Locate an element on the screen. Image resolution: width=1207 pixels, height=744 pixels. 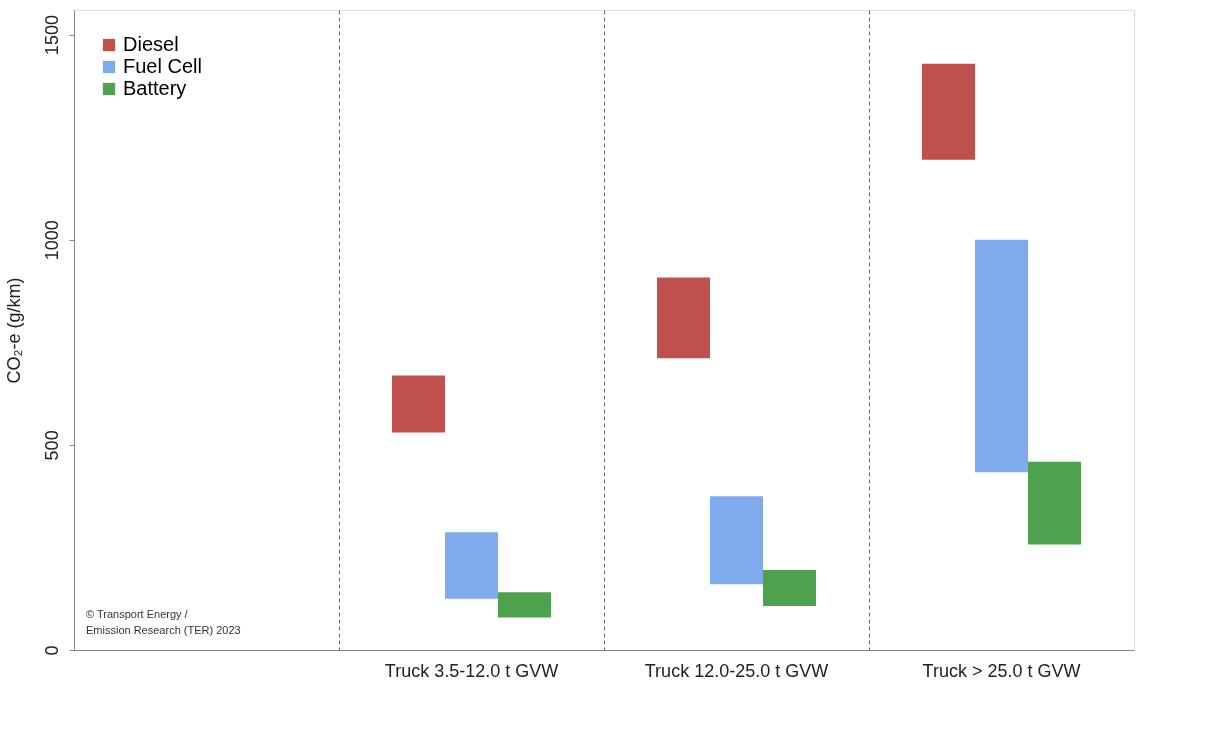
legend-label: Diesel is located at coordinates (151, 44).